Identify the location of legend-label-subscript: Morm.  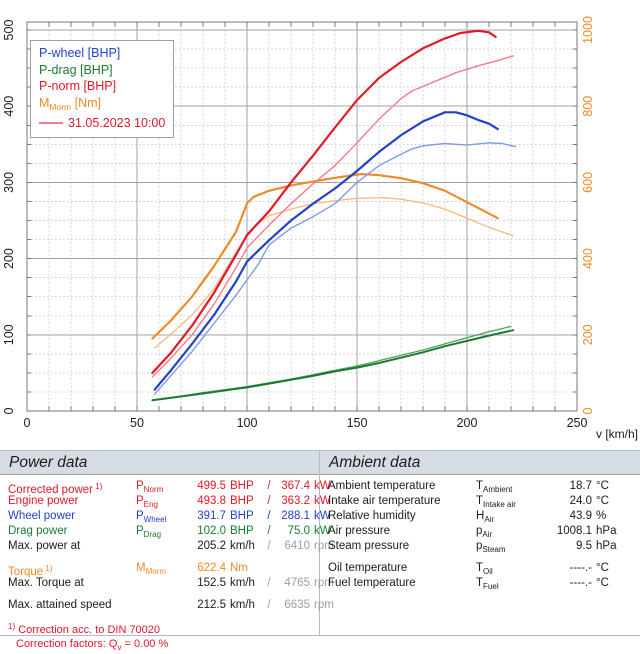
(60, 107).